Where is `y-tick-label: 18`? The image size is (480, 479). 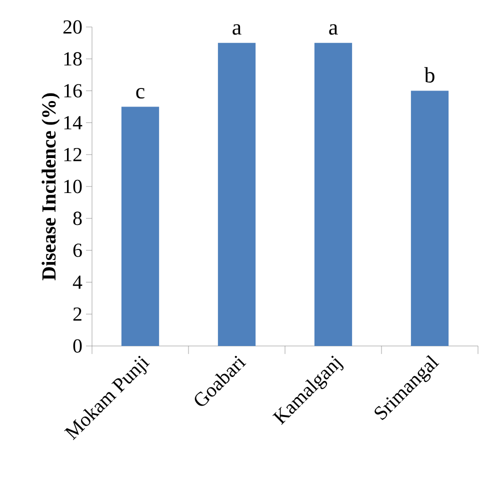
y-tick-label: 18 is located at coordinates (73, 59).